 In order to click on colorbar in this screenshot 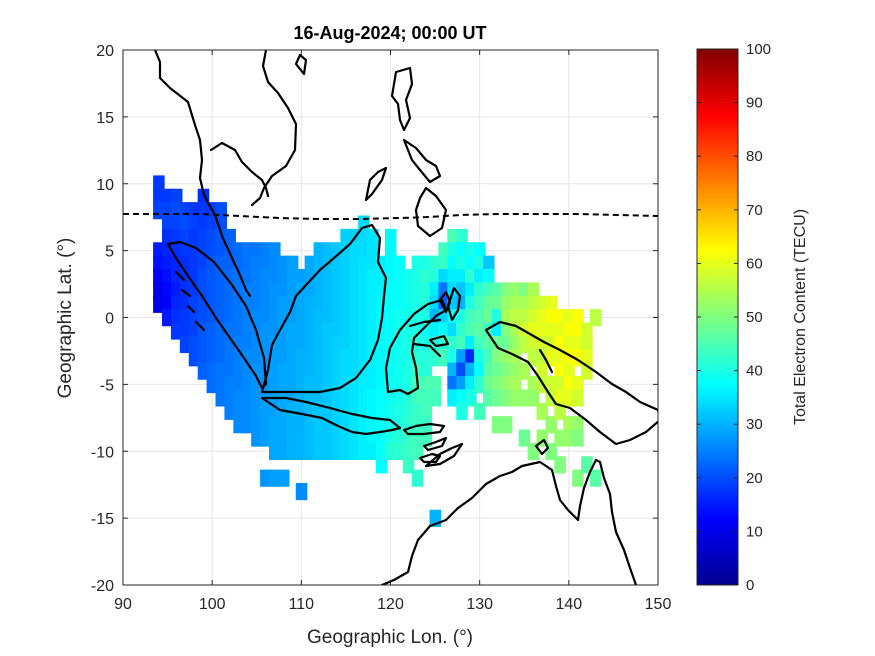, I will do `click(717, 317)`.